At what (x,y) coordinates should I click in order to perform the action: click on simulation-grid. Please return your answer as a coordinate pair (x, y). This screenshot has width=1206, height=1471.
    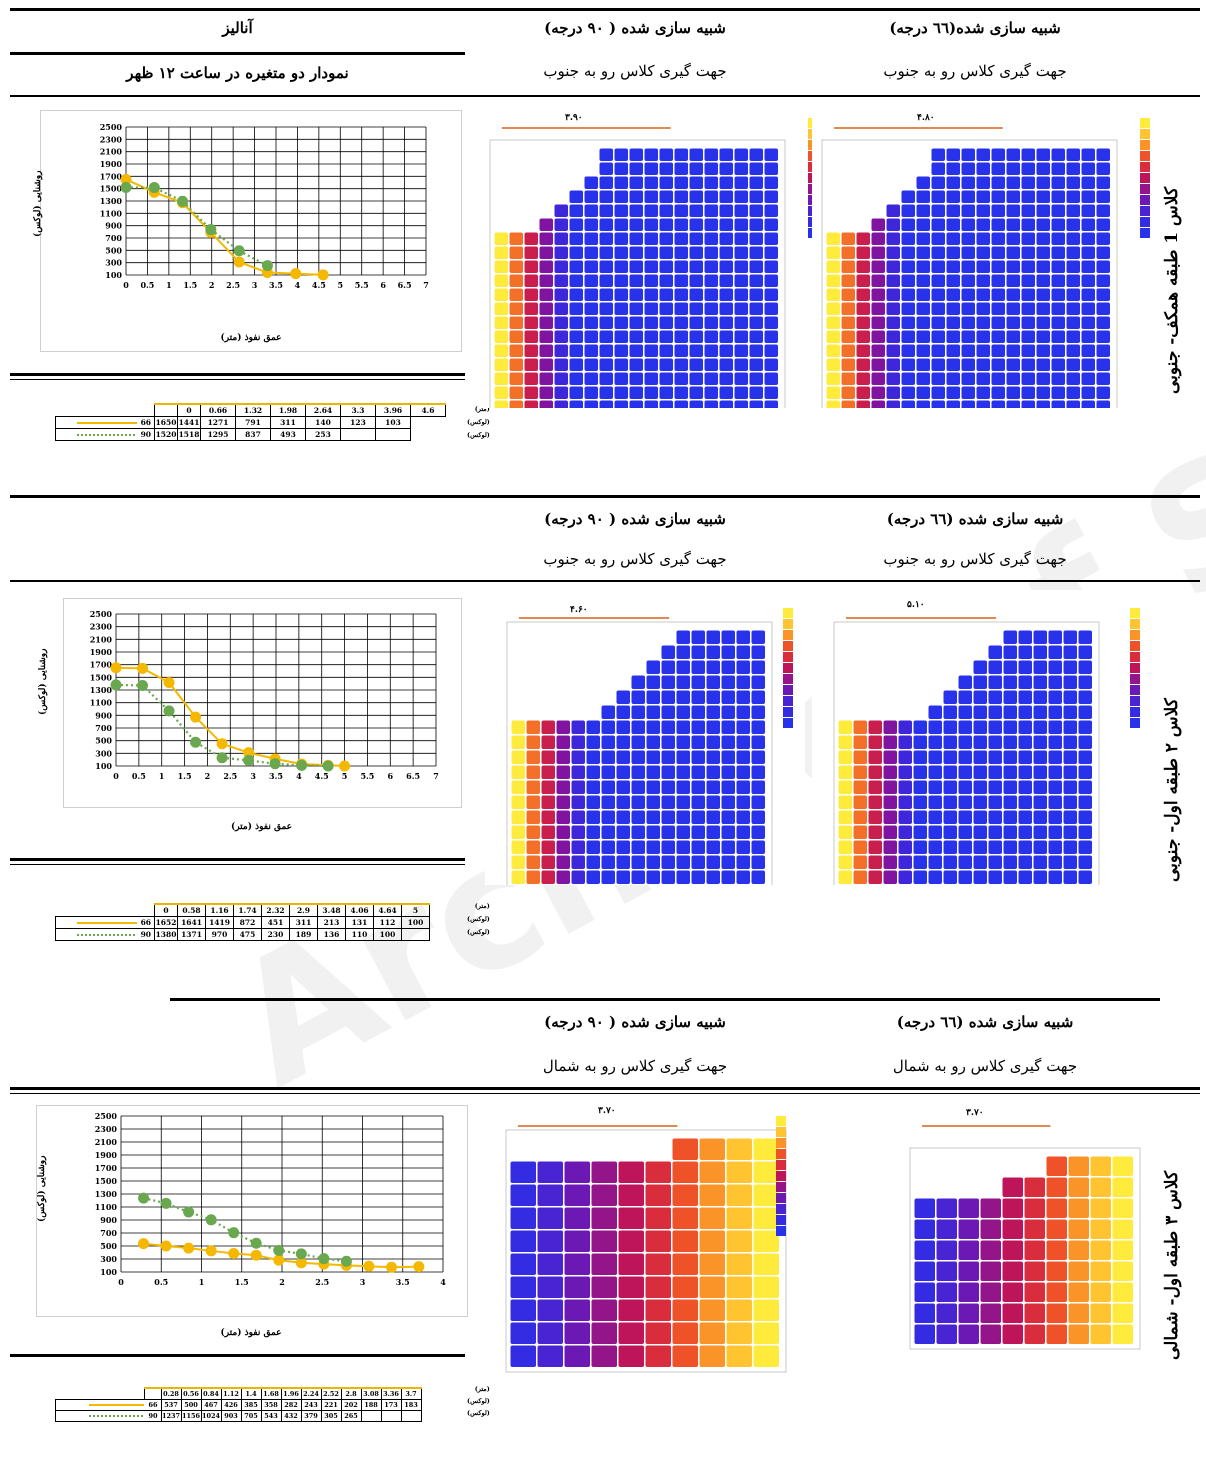
    Looking at the image, I should click on (987, 254).